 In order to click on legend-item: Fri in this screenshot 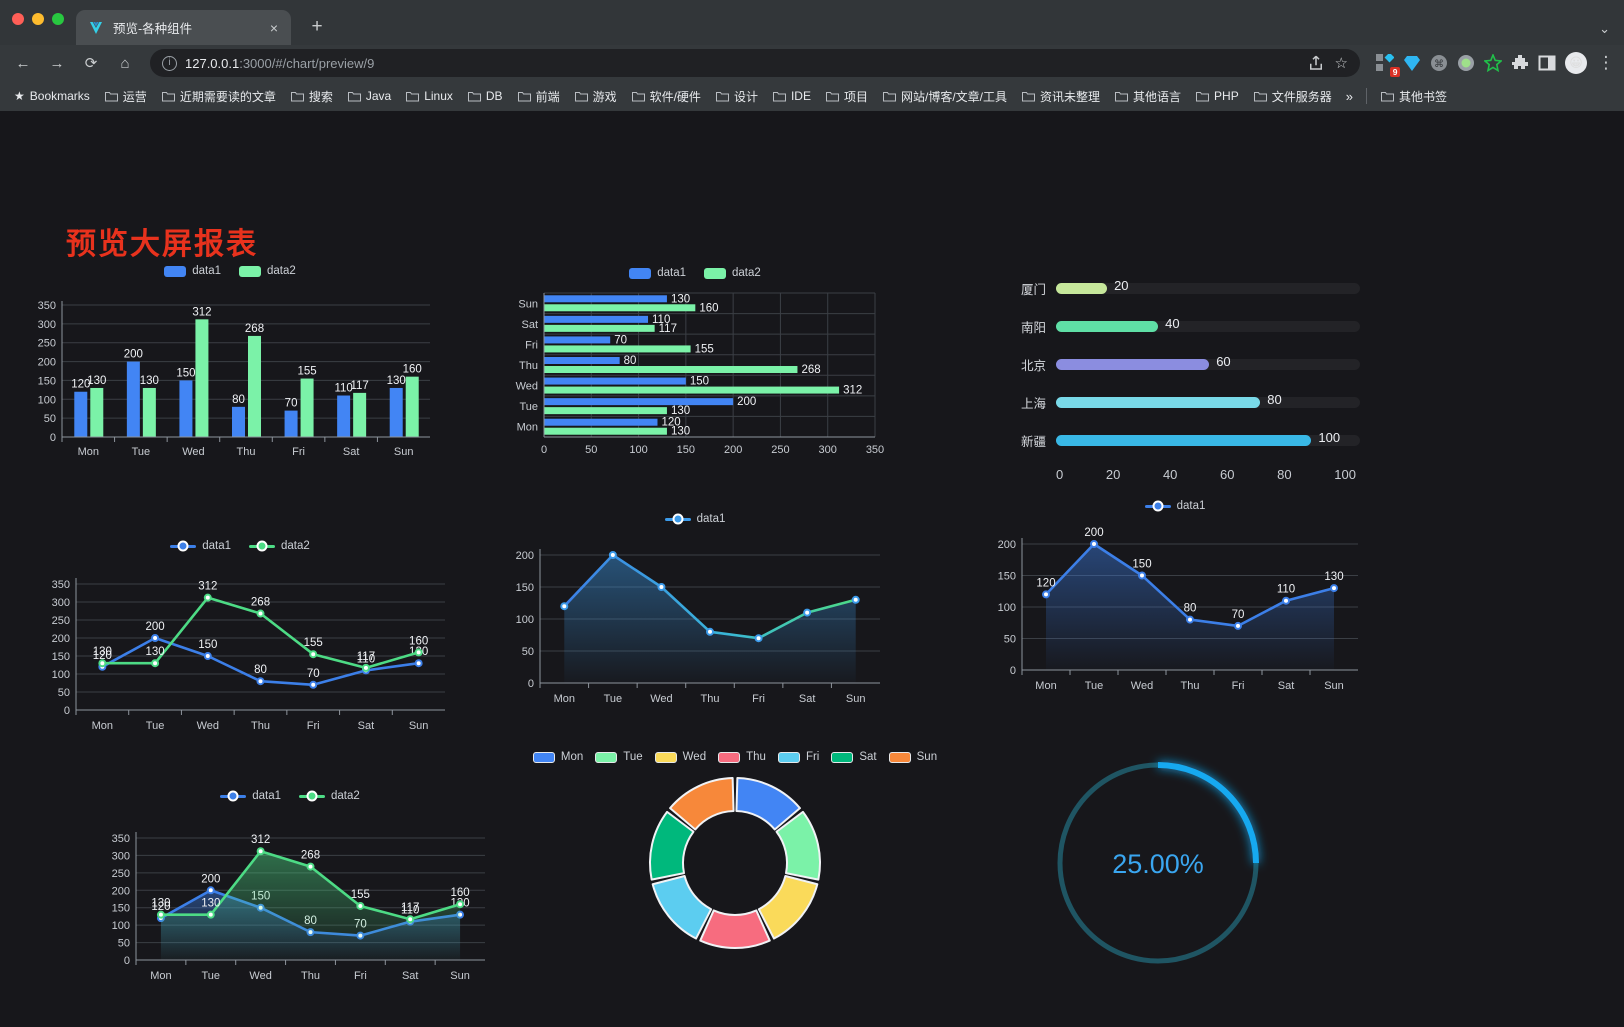, I will do `click(798, 757)`.